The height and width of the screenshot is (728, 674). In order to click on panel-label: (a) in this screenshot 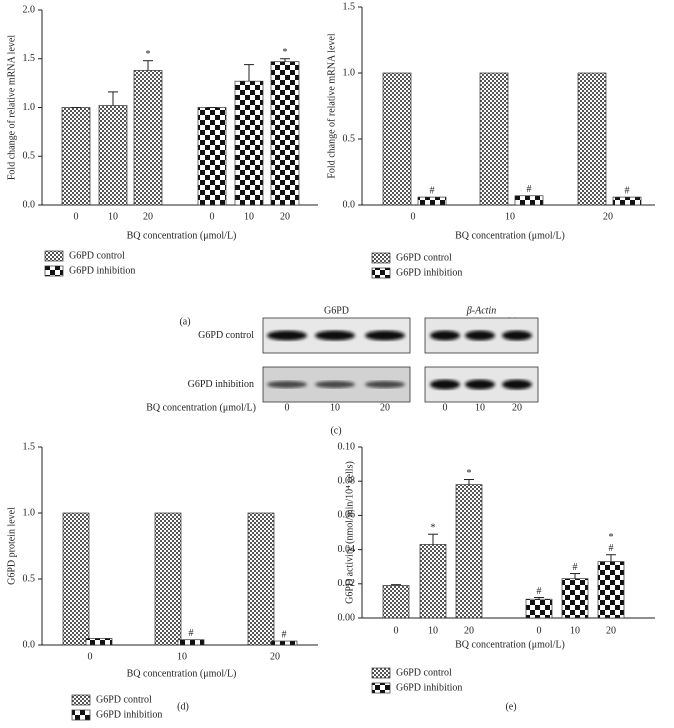, I will do `click(184, 321)`.